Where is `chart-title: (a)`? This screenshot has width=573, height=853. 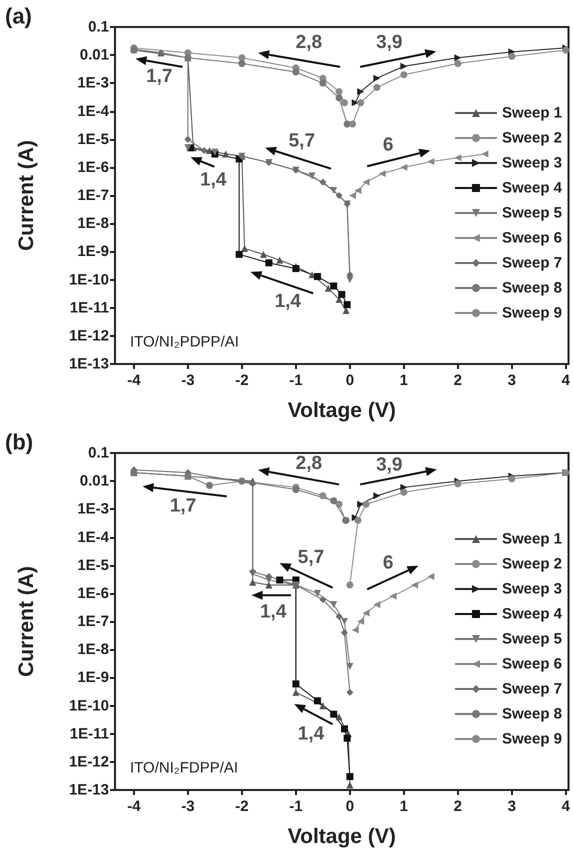
chart-title: (a) is located at coordinates (18, 16).